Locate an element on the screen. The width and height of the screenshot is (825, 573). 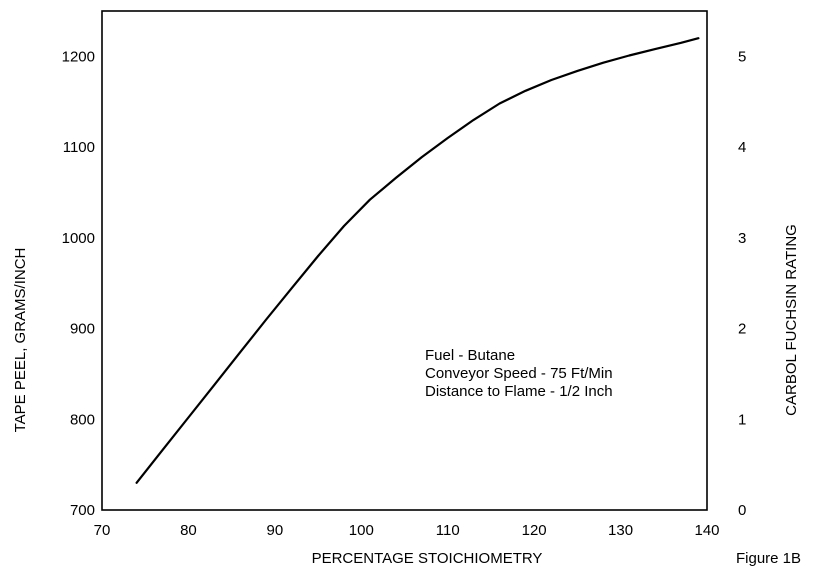
x-tick-label: 70 is located at coordinates (102, 530).